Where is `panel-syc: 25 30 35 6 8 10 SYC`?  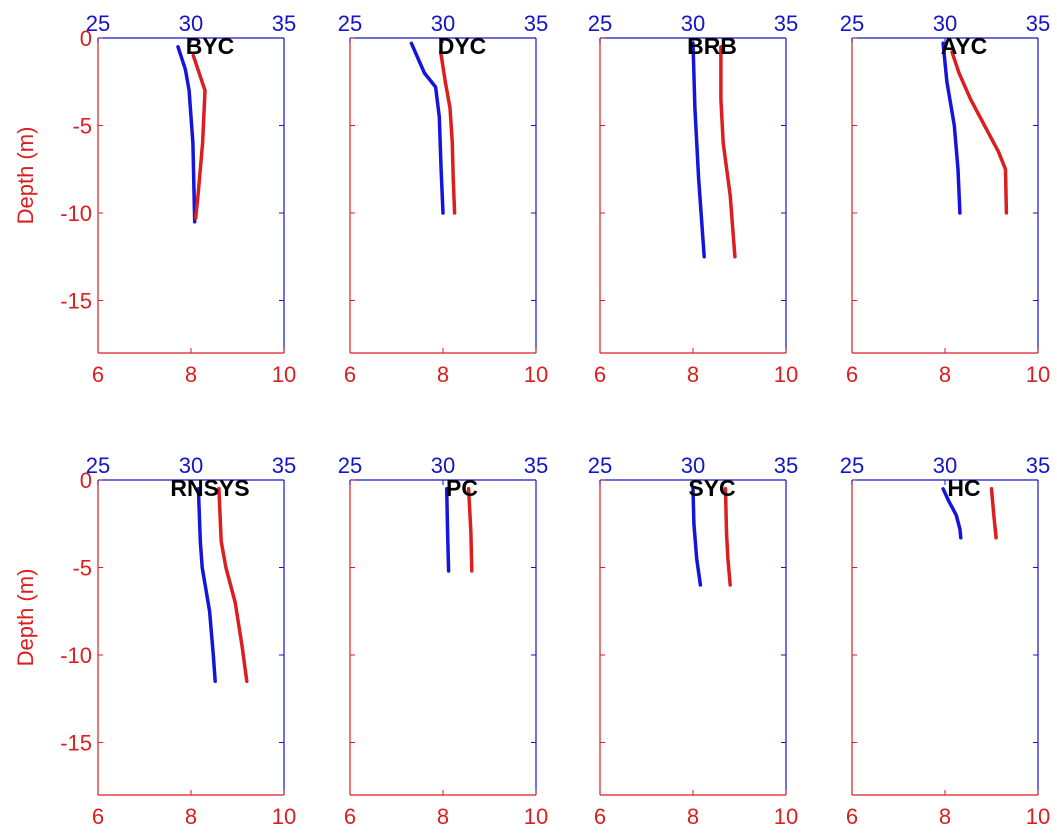
panel-syc: 25 30 35 6 8 10 SYC is located at coordinates (693, 641).